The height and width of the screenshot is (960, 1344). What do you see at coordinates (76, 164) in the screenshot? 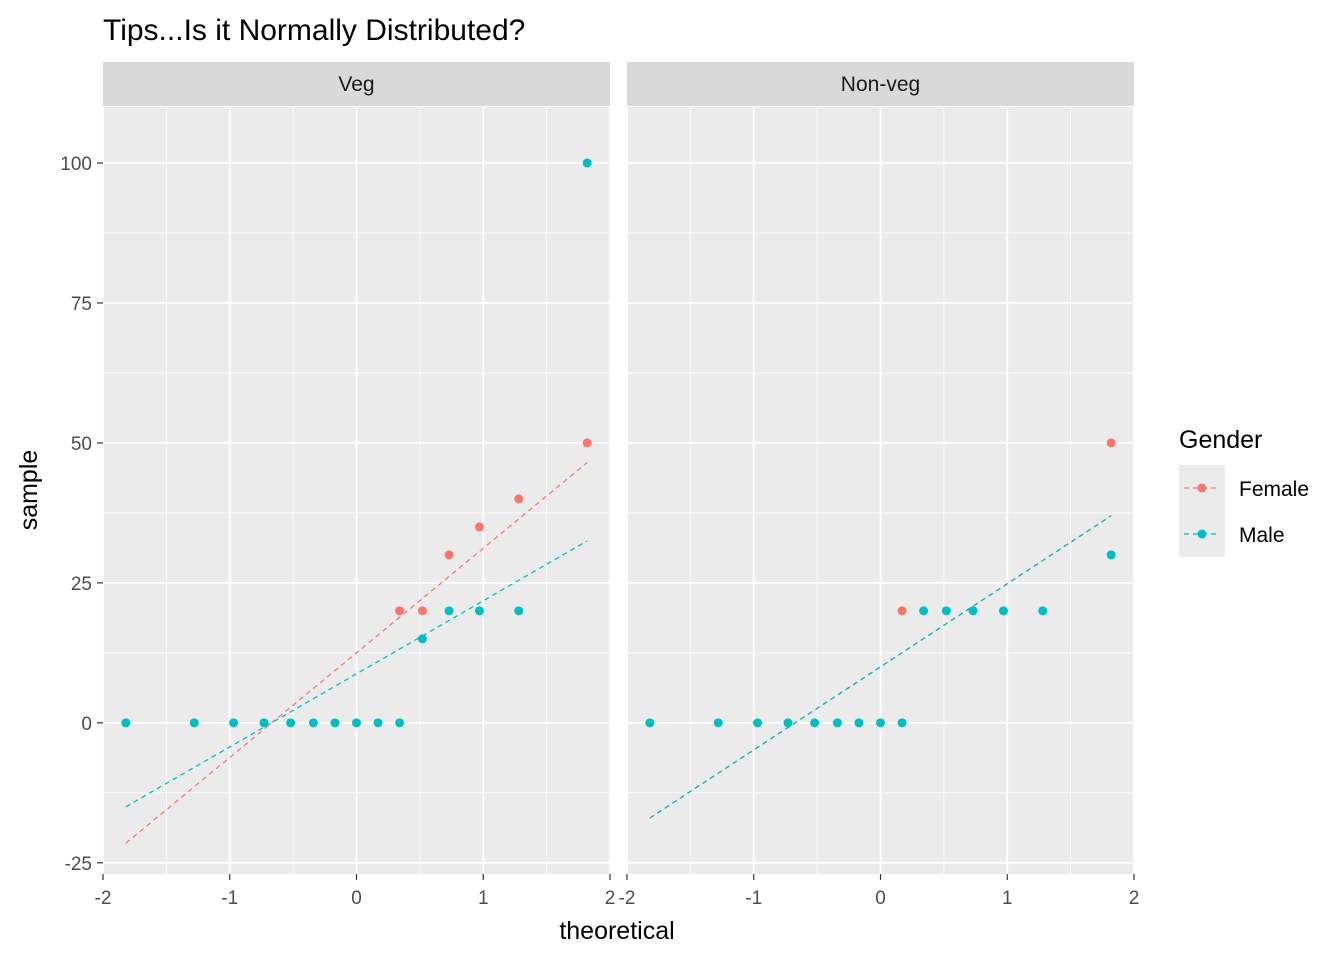
I see `y-tick-label: 100` at bounding box center [76, 164].